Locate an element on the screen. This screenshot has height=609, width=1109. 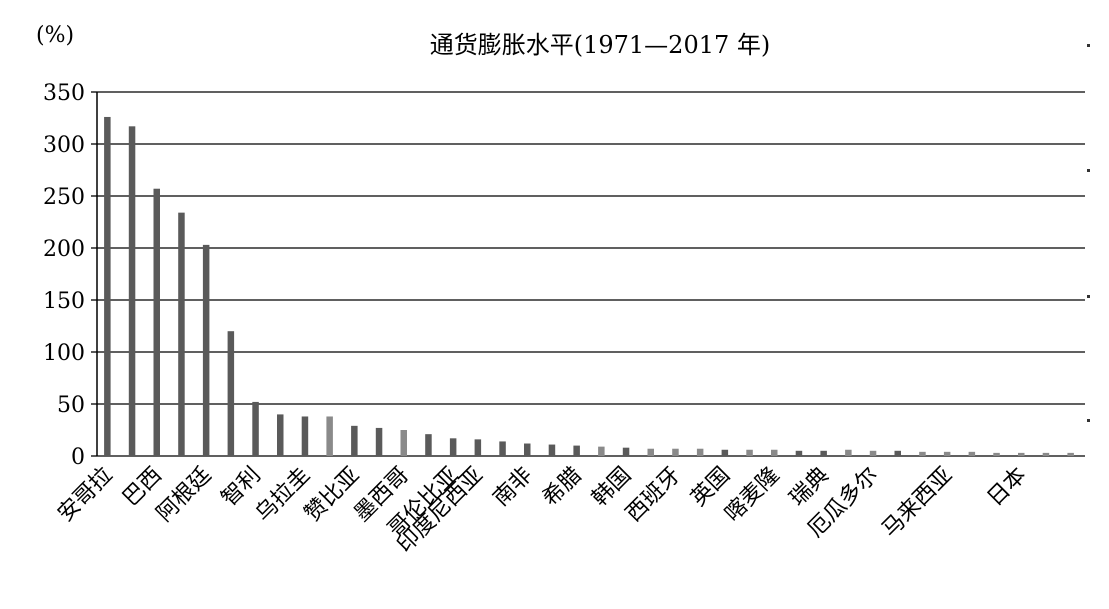
x-category-label: 南非 is located at coordinates (513, 487).